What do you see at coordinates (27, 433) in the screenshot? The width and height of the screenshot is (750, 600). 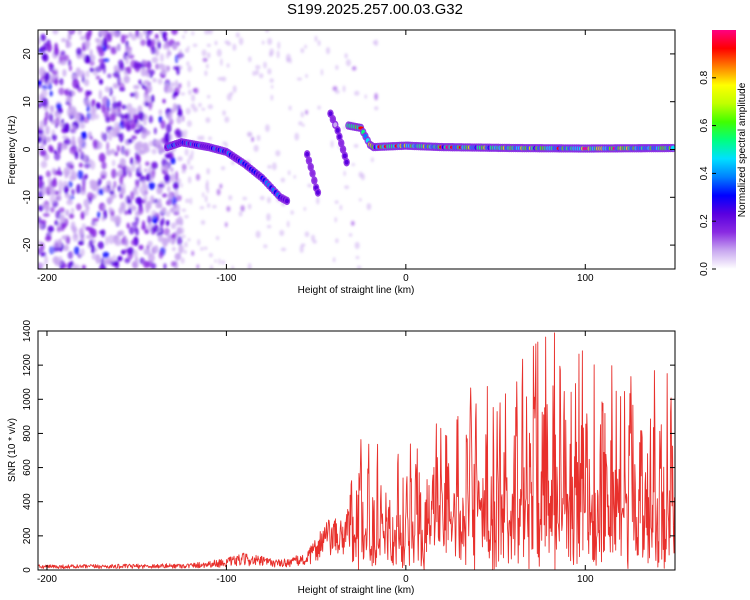 I see `y-tick-label: 800` at bounding box center [27, 433].